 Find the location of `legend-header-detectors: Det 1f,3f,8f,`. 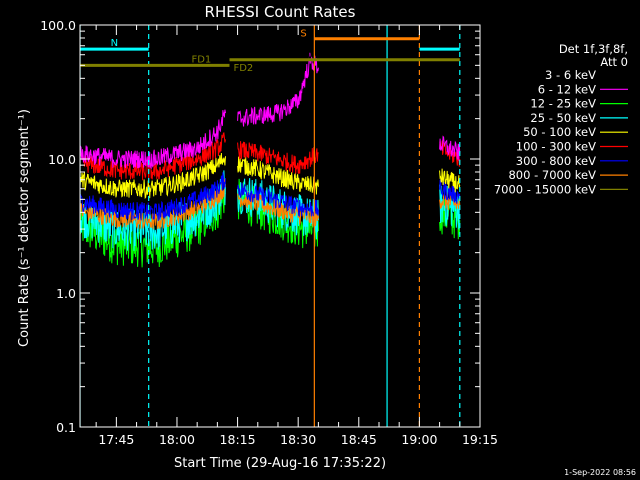

legend-header-detectors: Det 1f,3f,8f, is located at coordinates (593, 49).